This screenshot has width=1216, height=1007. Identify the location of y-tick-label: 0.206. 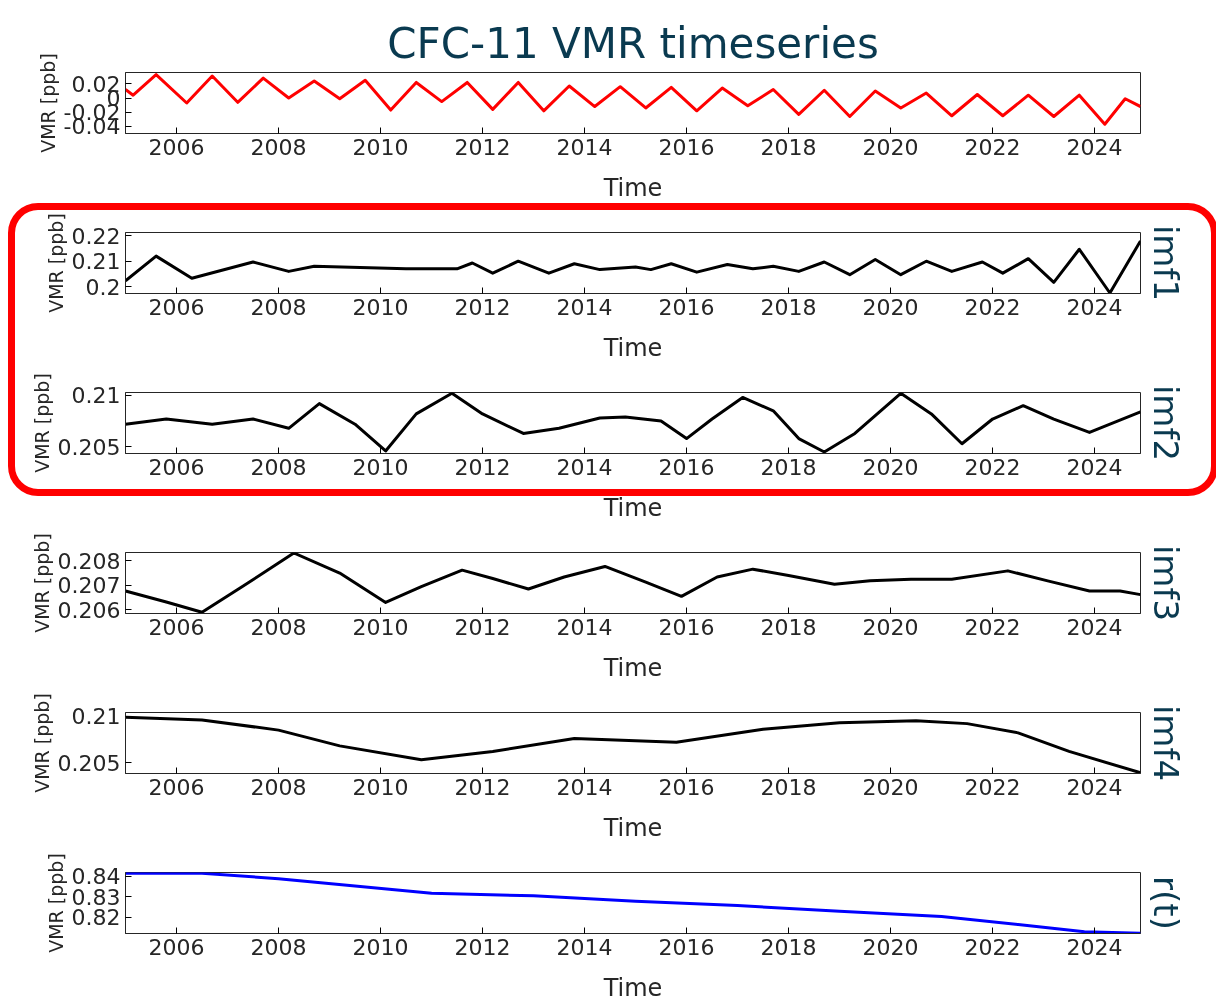
(89, 610).